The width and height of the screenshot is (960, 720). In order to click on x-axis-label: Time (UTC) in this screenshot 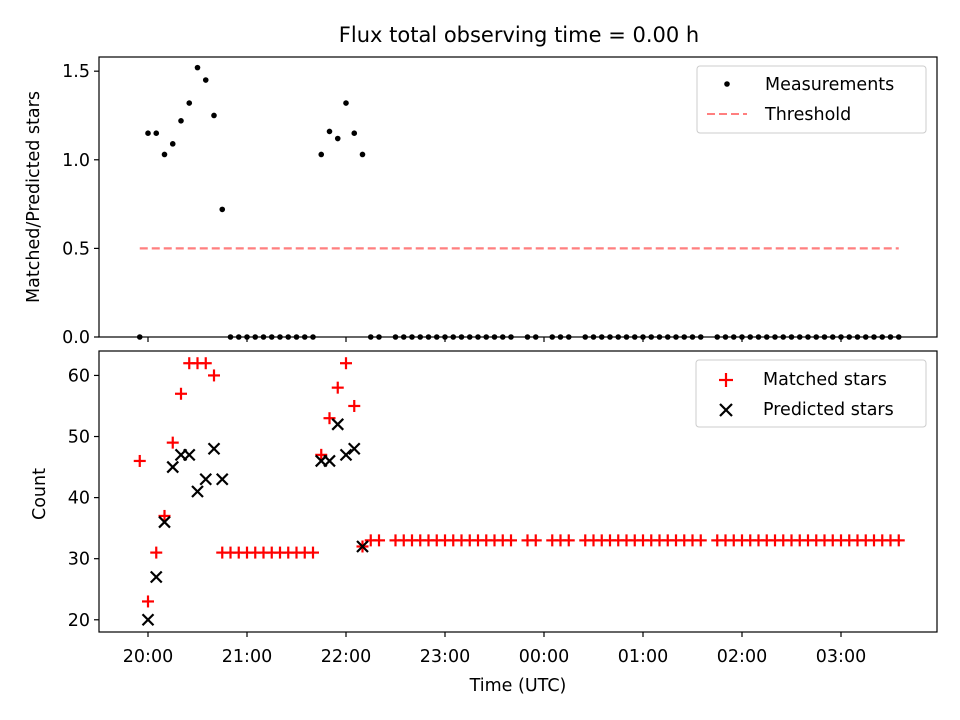, I will do `click(518, 686)`.